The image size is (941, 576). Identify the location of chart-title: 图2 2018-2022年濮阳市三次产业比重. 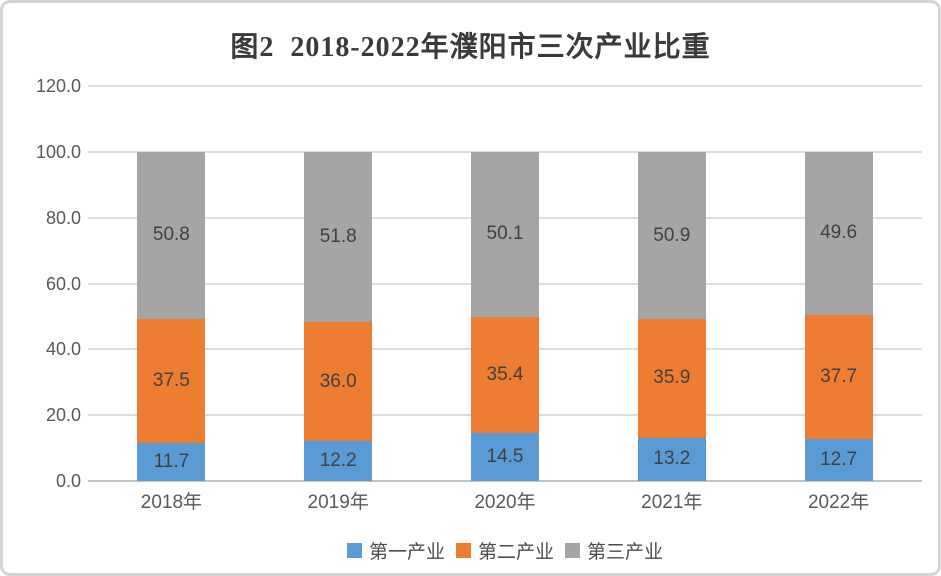
(470, 47).